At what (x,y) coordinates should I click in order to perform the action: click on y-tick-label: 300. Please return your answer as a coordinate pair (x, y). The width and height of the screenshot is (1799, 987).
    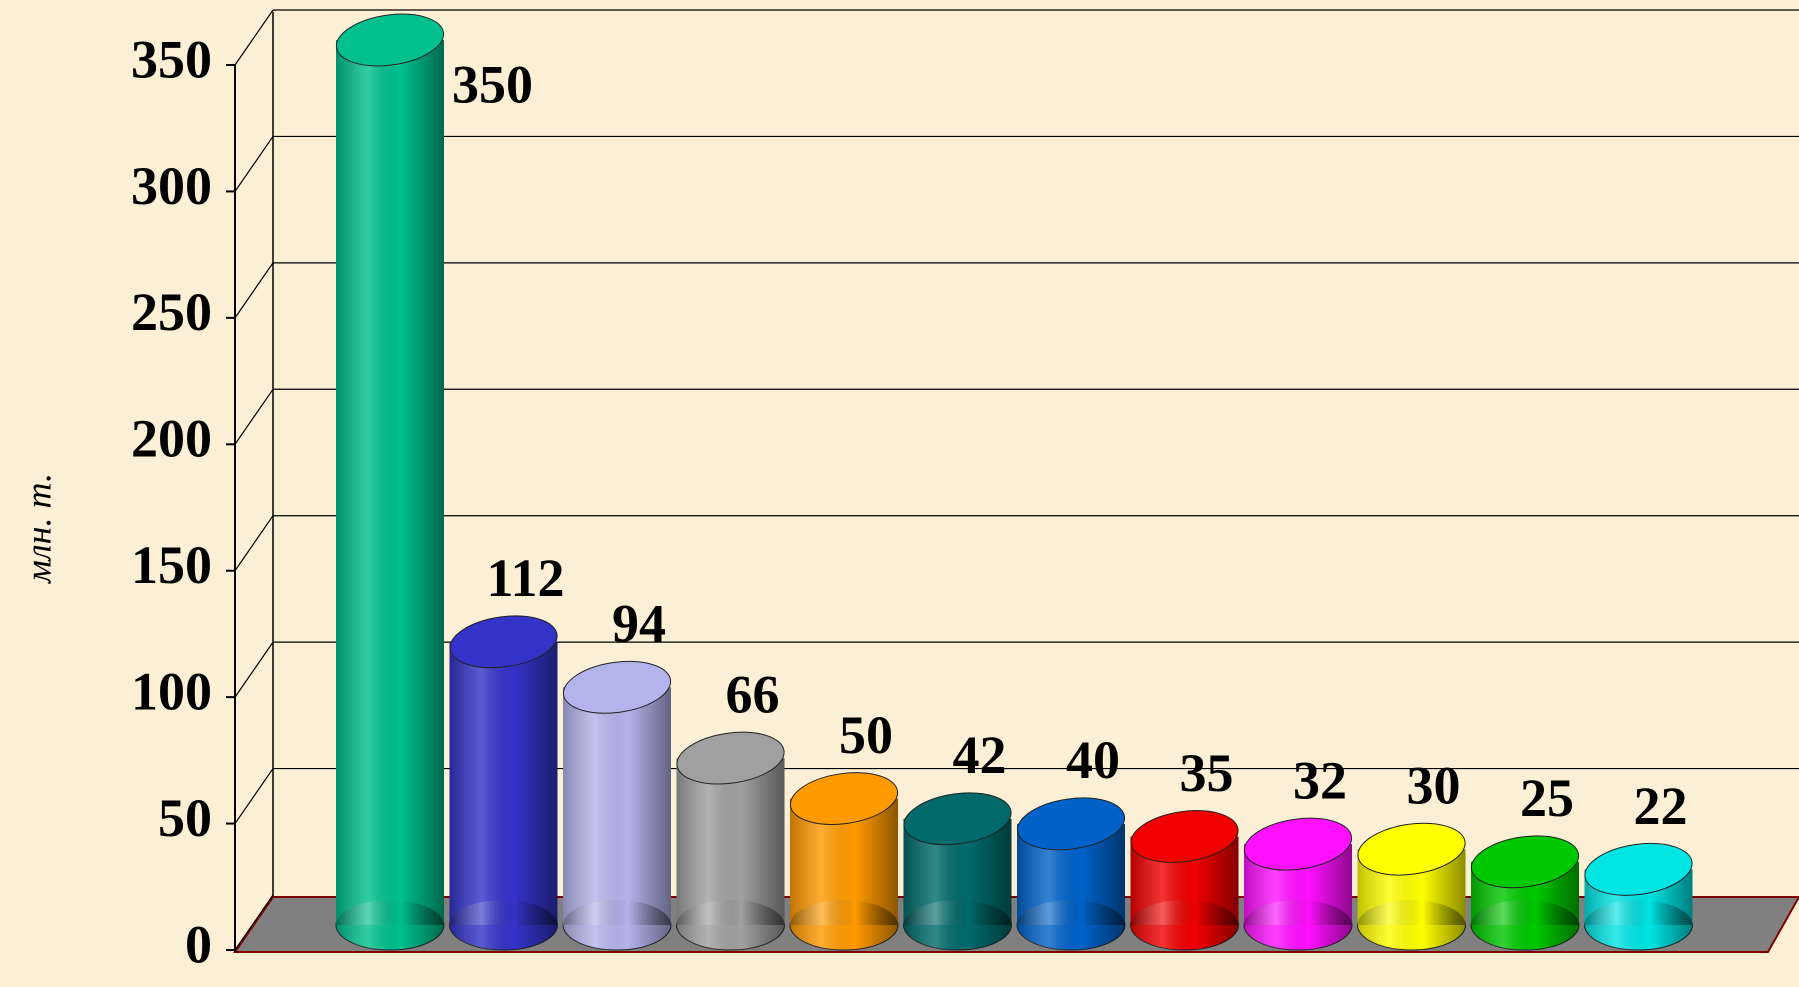
    Looking at the image, I should click on (171, 186).